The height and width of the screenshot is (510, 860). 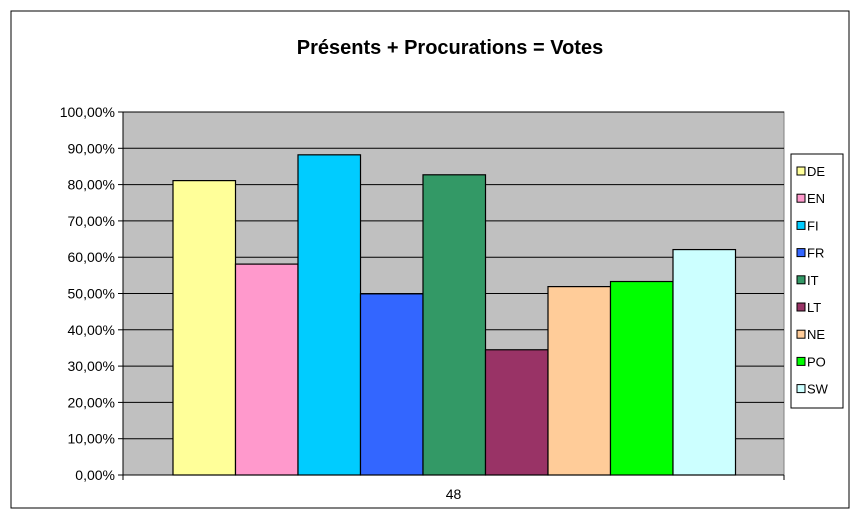 I want to click on y-tick-label: 40,00%, so click(x=91, y=330).